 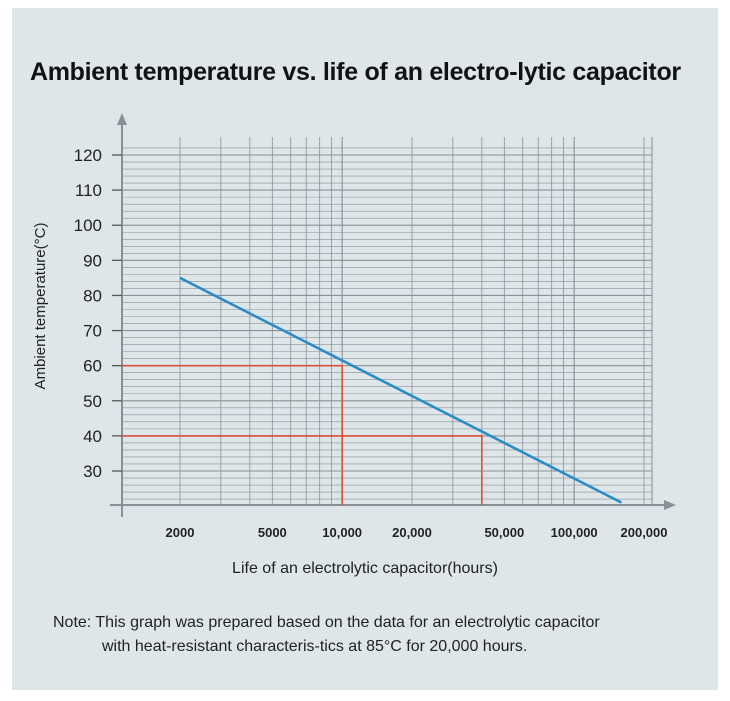 What do you see at coordinates (92, 295) in the screenshot?
I see `y-tick-label: 80` at bounding box center [92, 295].